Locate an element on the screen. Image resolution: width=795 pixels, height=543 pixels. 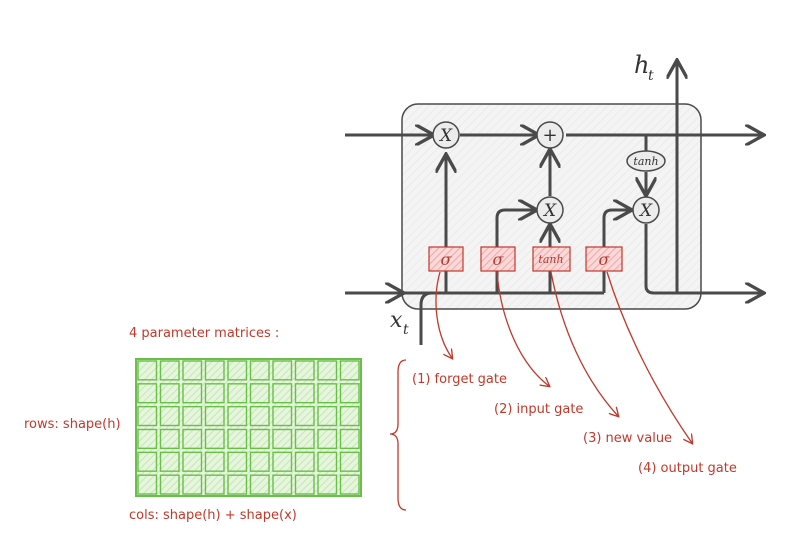
output-gate-path is located at coordinates (616, 251).